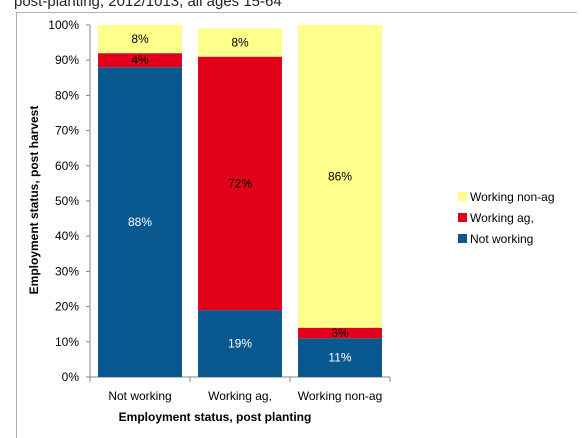 The image size is (582, 438). What do you see at coordinates (34, 200) in the screenshot?
I see `y-axis-title: Employment status, post harvest` at bounding box center [34, 200].